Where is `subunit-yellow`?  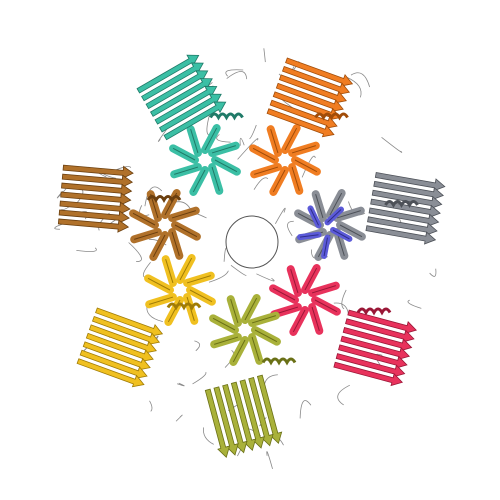
subunit-yellow is located at coordinates (146, 321).